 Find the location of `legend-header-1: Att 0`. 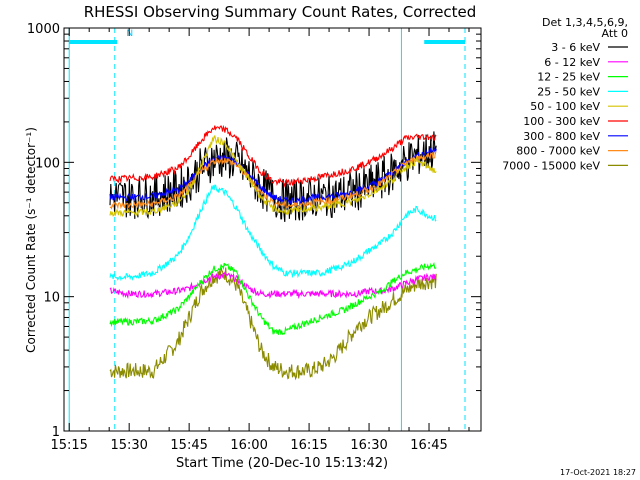

legend-header-1: Att 0 is located at coordinates (615, 33).